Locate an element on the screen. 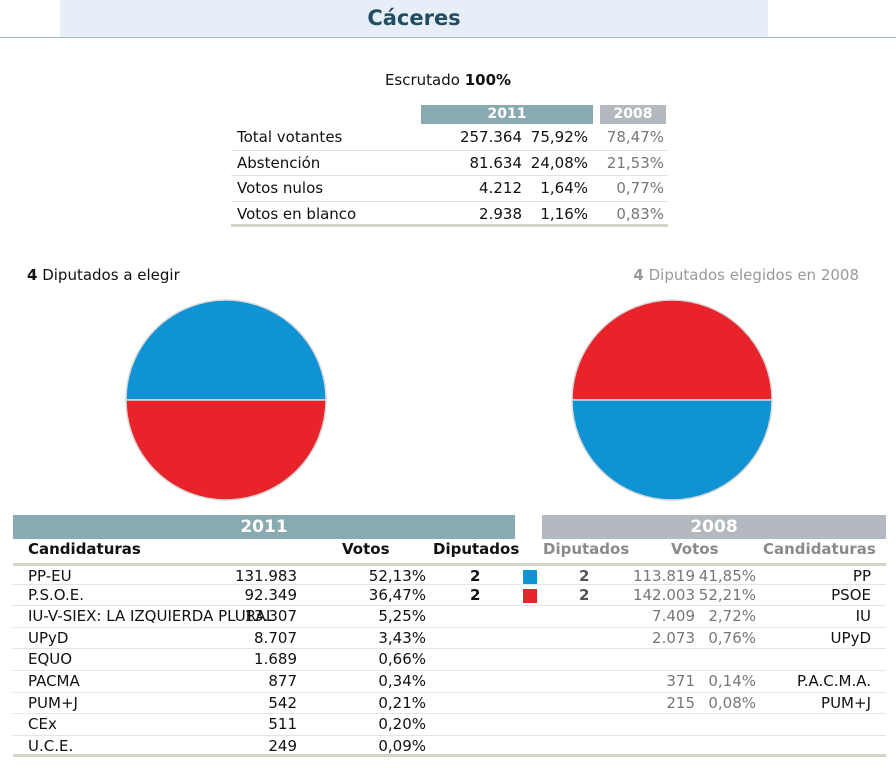  results-header-2008: 2008 is located at coordinates (714, 527).